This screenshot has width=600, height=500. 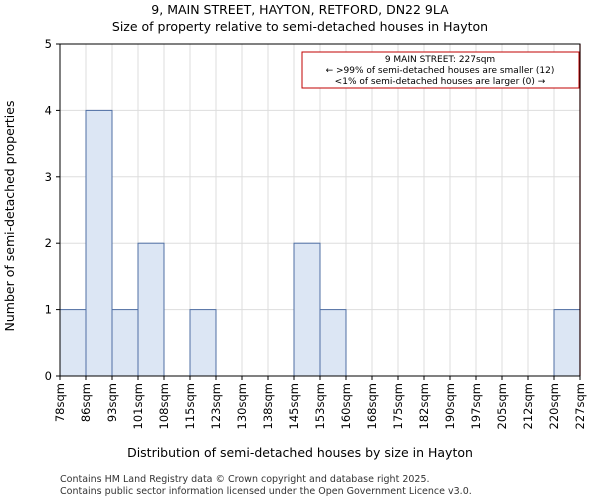 I want to click on x-tick-label: 101sqm, so click(x=138, y=406).